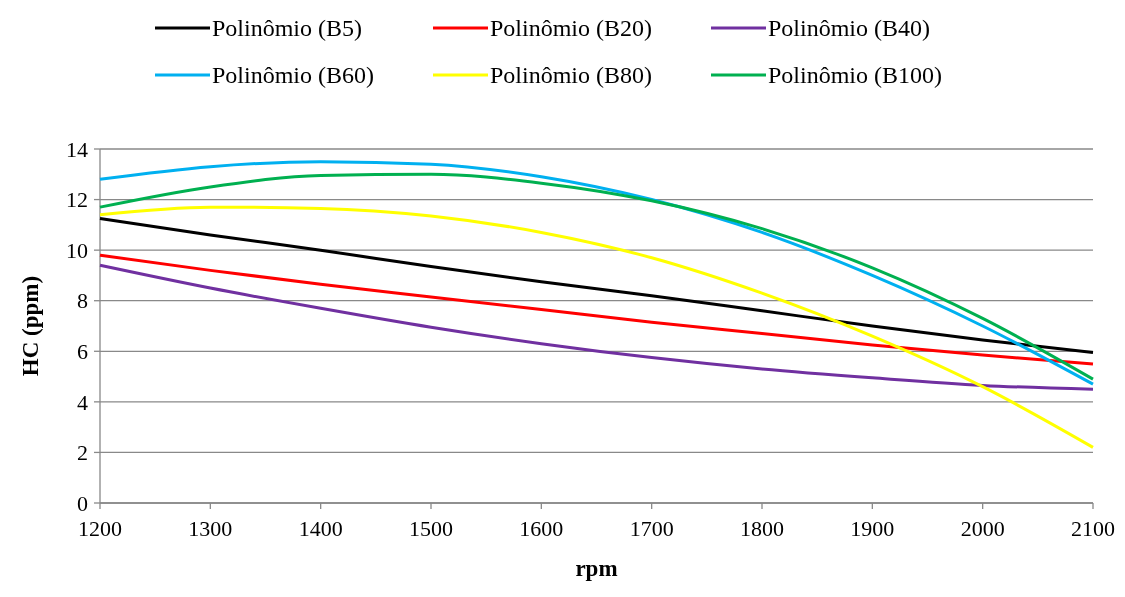 The width and height of the screenshot is (1125, 597). I want to click on legend-label: Polinômio (B40), so click(849, 28).